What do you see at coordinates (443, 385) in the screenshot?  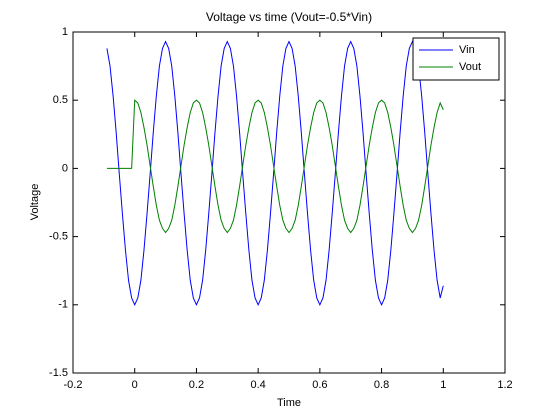 I see `x-tick-label: 1` at bounding box center [443, 385].